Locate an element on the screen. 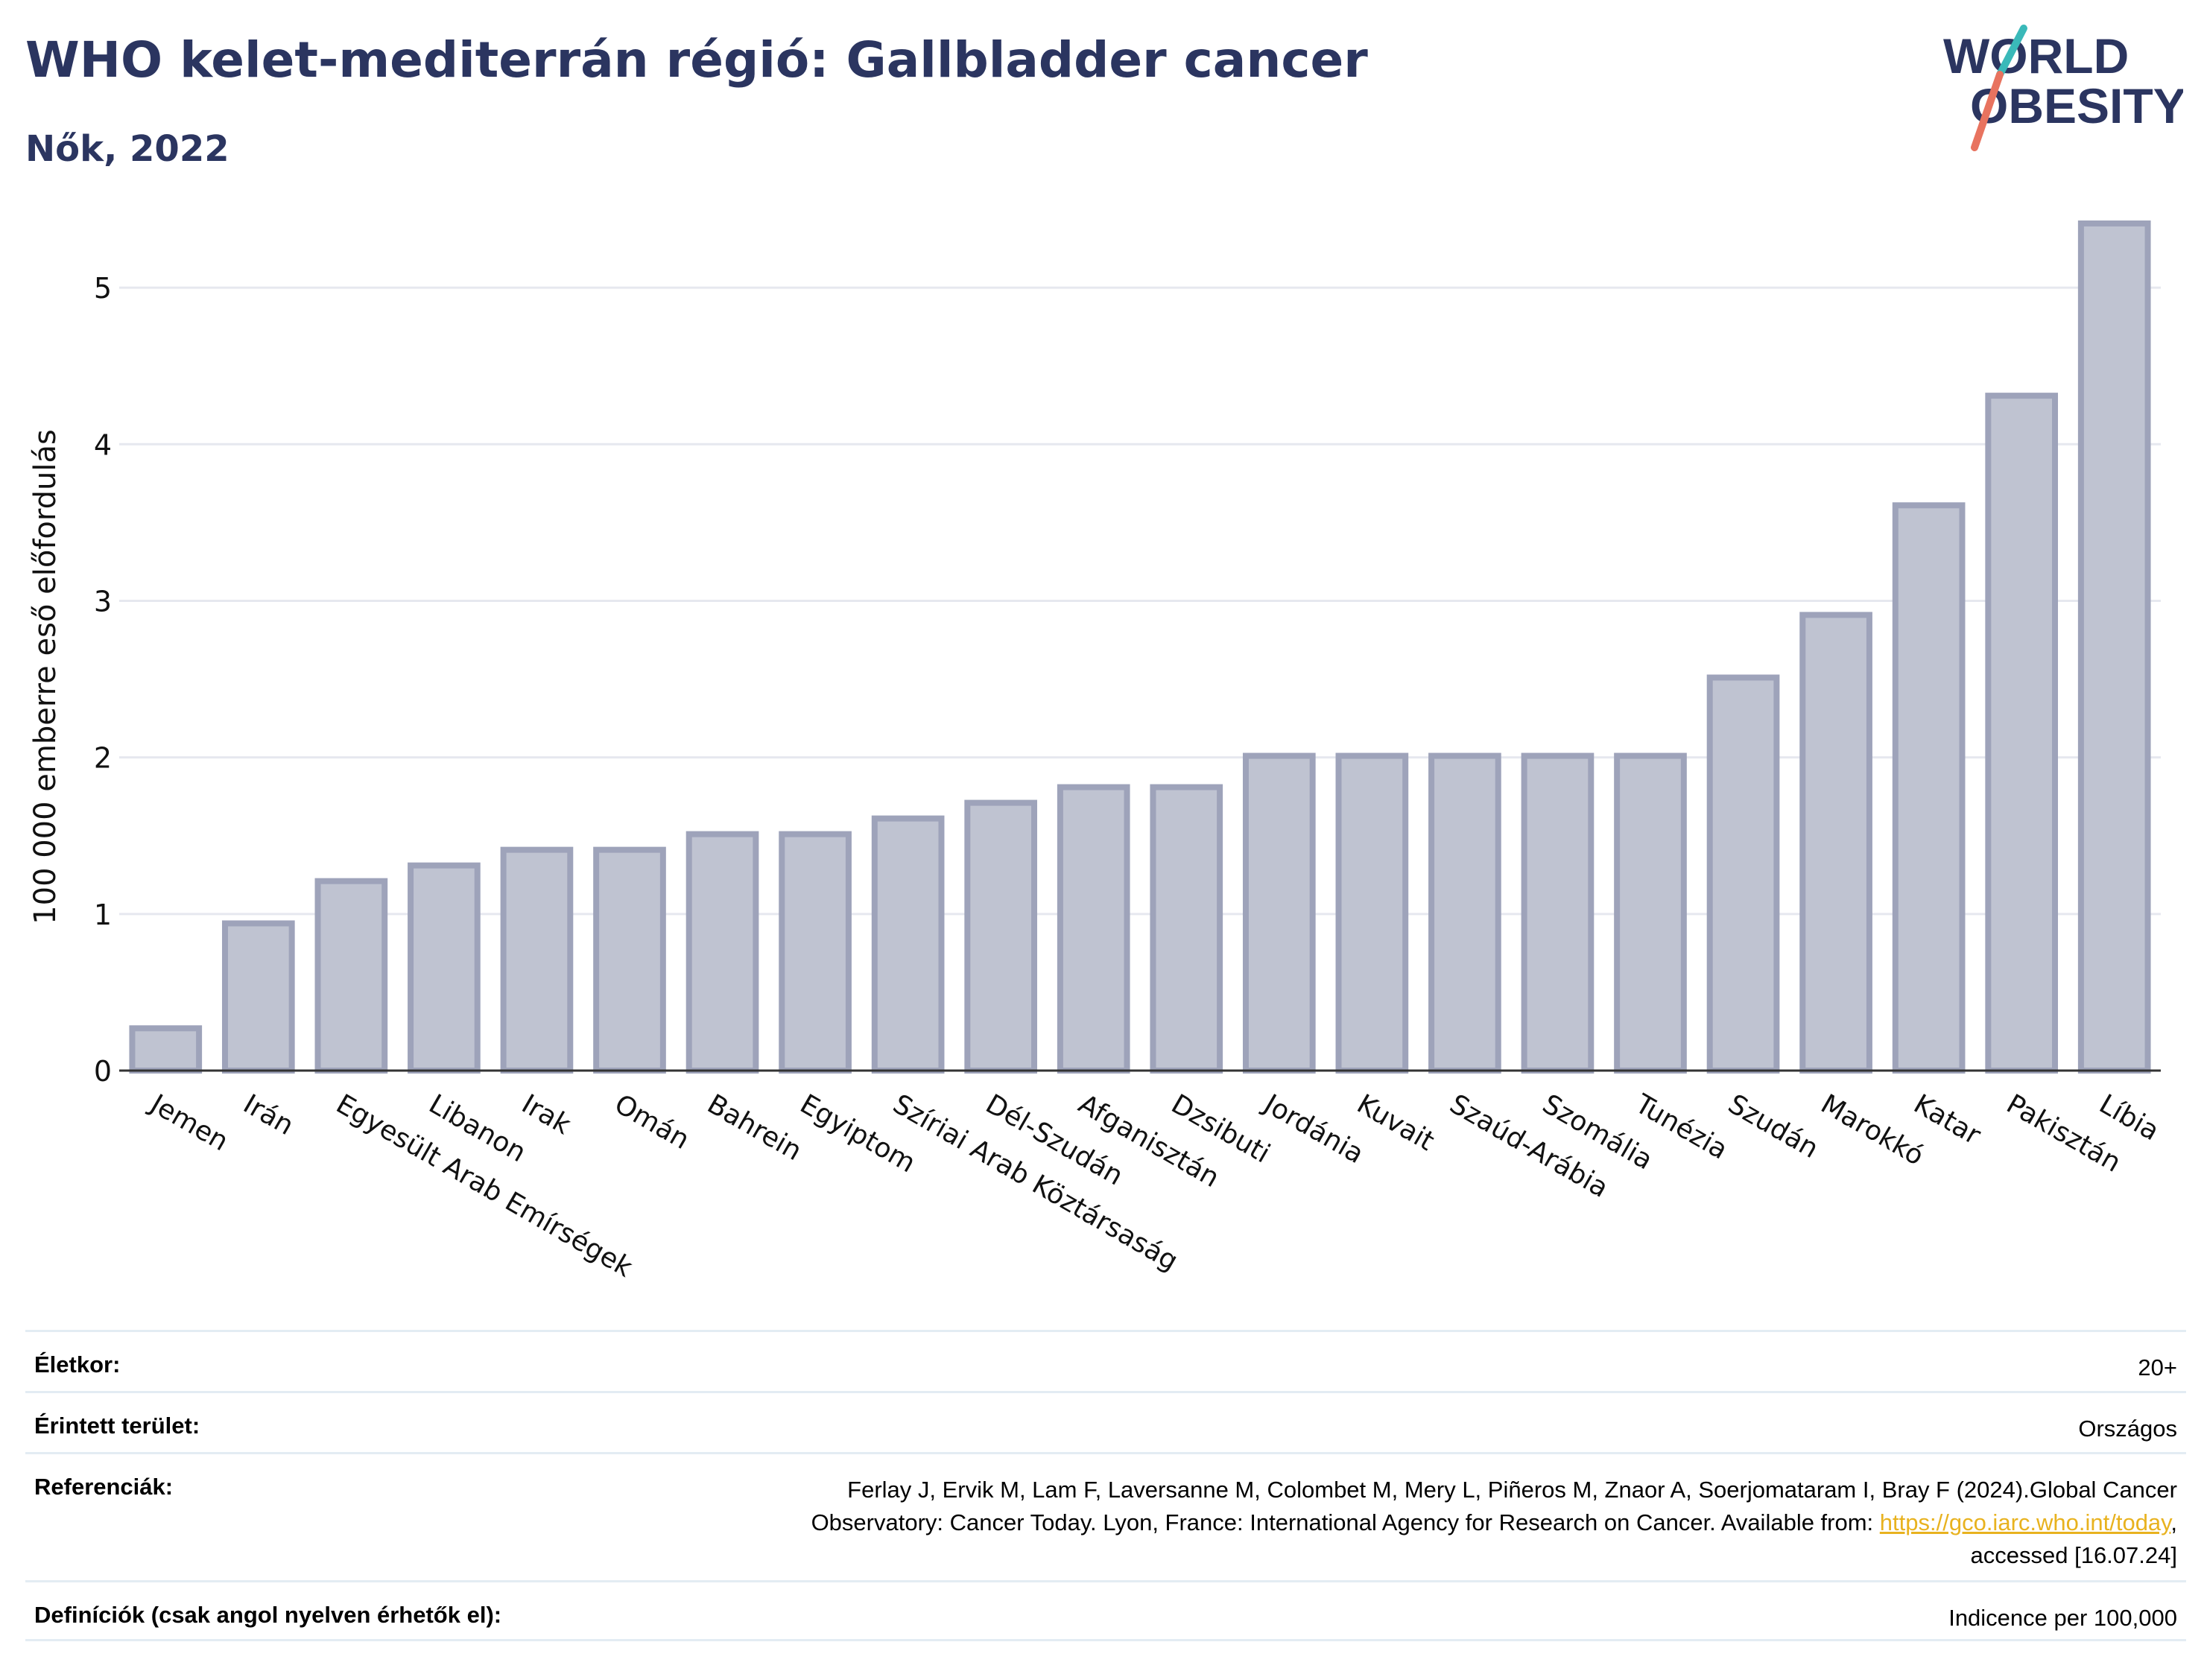 Image resolution: width=2204 pixels, height=1680 pixels. bar-Omán is located at coordinates (629, 960).